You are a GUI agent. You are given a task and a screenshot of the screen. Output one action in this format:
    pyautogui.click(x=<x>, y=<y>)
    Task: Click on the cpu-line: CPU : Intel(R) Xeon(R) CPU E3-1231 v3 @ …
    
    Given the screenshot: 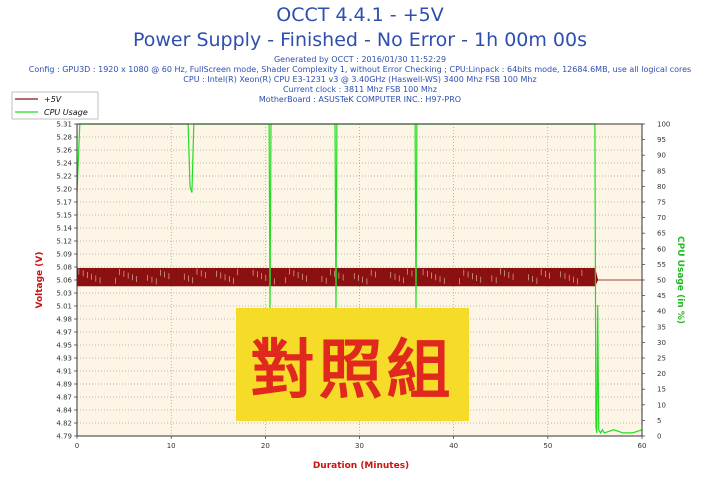 What is the action you would take?
    pyautogui.click(x=360, y=79)
    